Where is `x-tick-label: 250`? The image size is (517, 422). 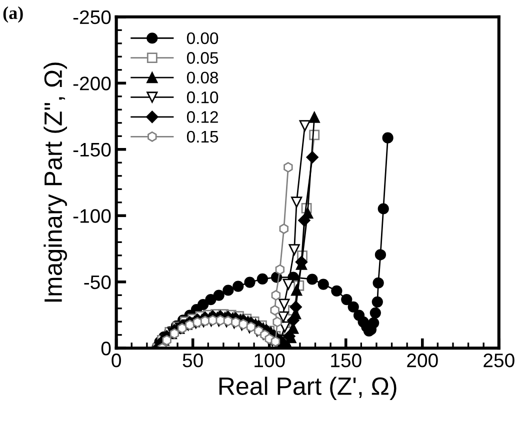 x-tick-label: 250 is located at coordinates (499, 361).